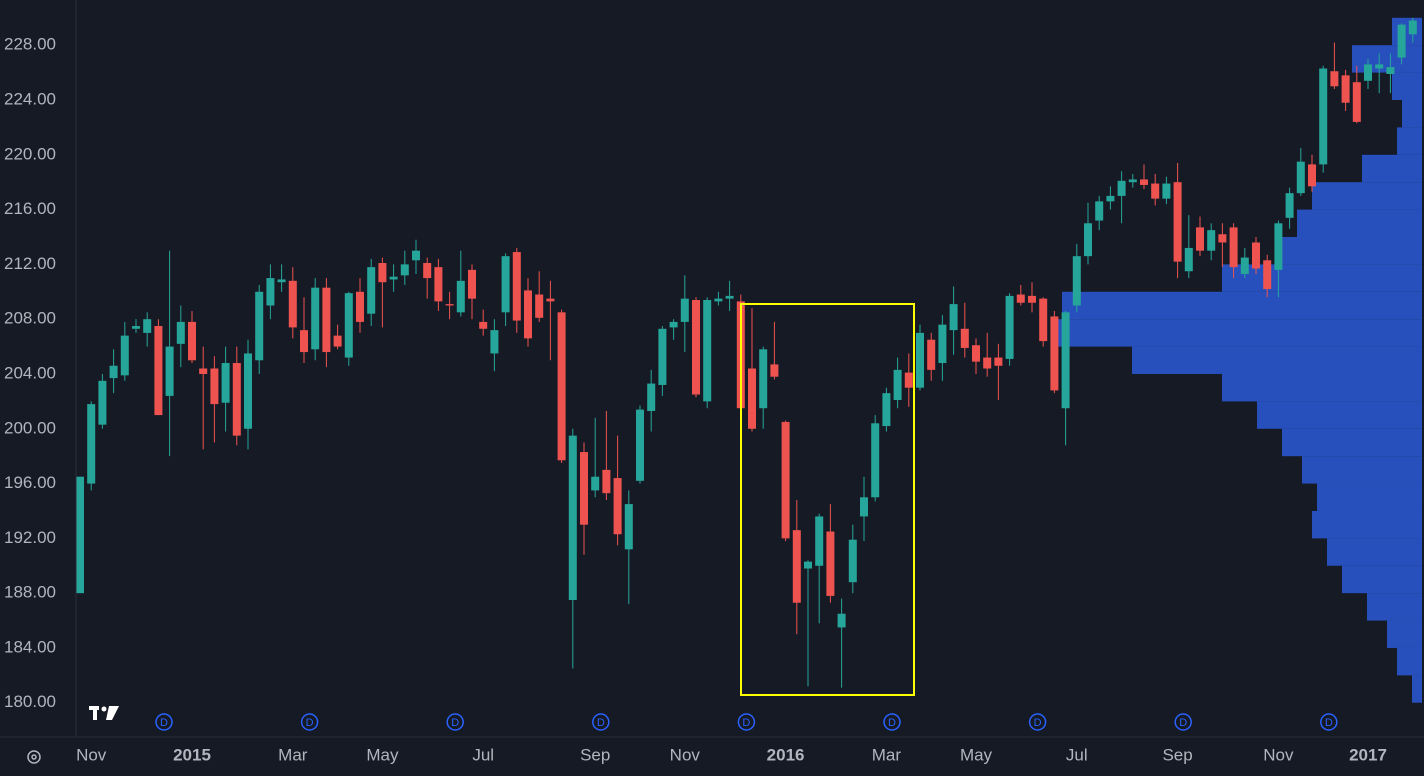 This screenshot has width=1424, height=776. Describe the element at coordinates (104, 713) in the screenshot. I see `logo` at that location.